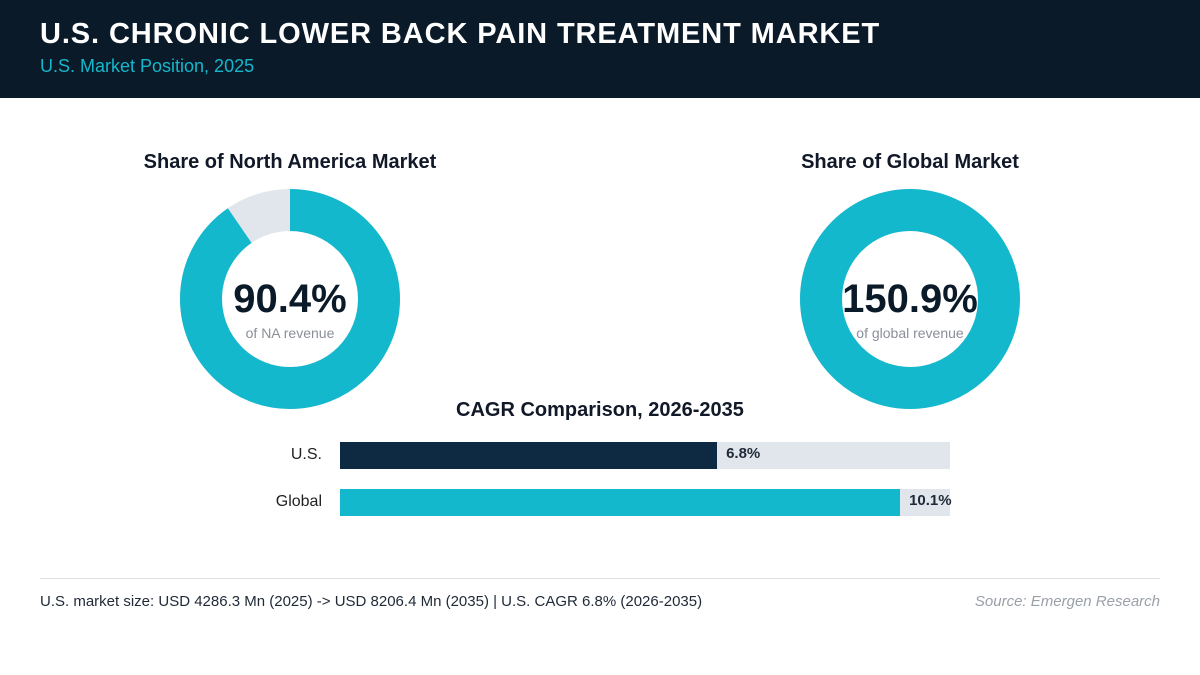  I want to click on na-share-donut, so click(290, 299).